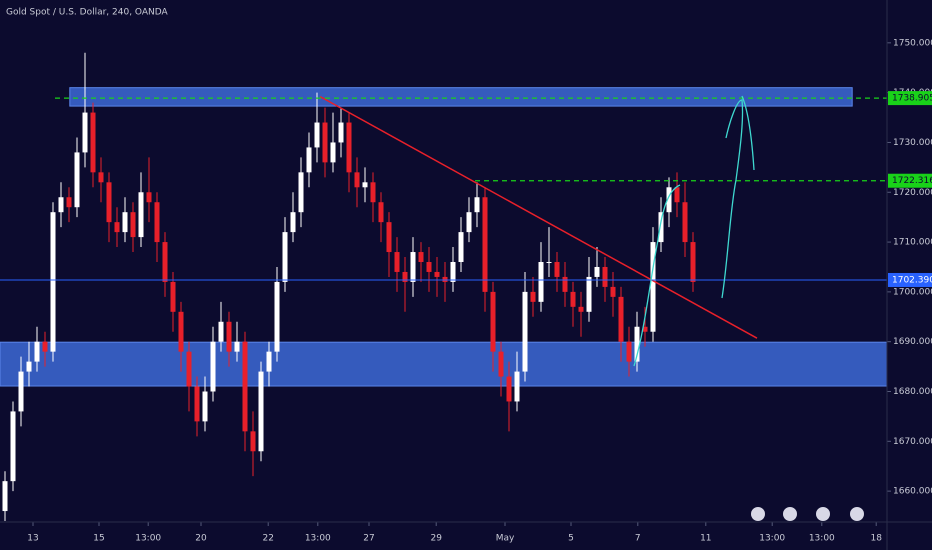 The height and width of the screenshot is (550, 932). What do you see at coordinates (571, 539) in the screenshot?
I see `x-tick-label: 5` at bounding box center [571, 539].